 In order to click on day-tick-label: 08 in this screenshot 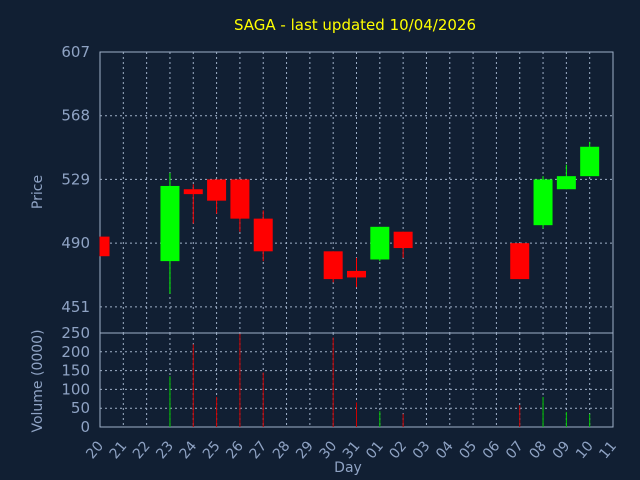, I will do `click(538, 450)`.